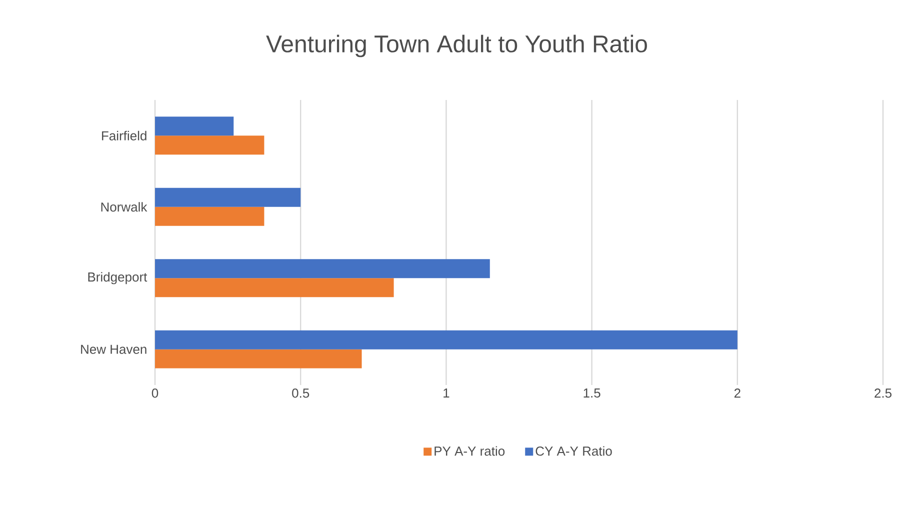 The height and width of the screenshot is (514, 915). Describe the element at coordinates (124, 135) in the screenshot. I see `y-tick-label: Fairfield` at that location.